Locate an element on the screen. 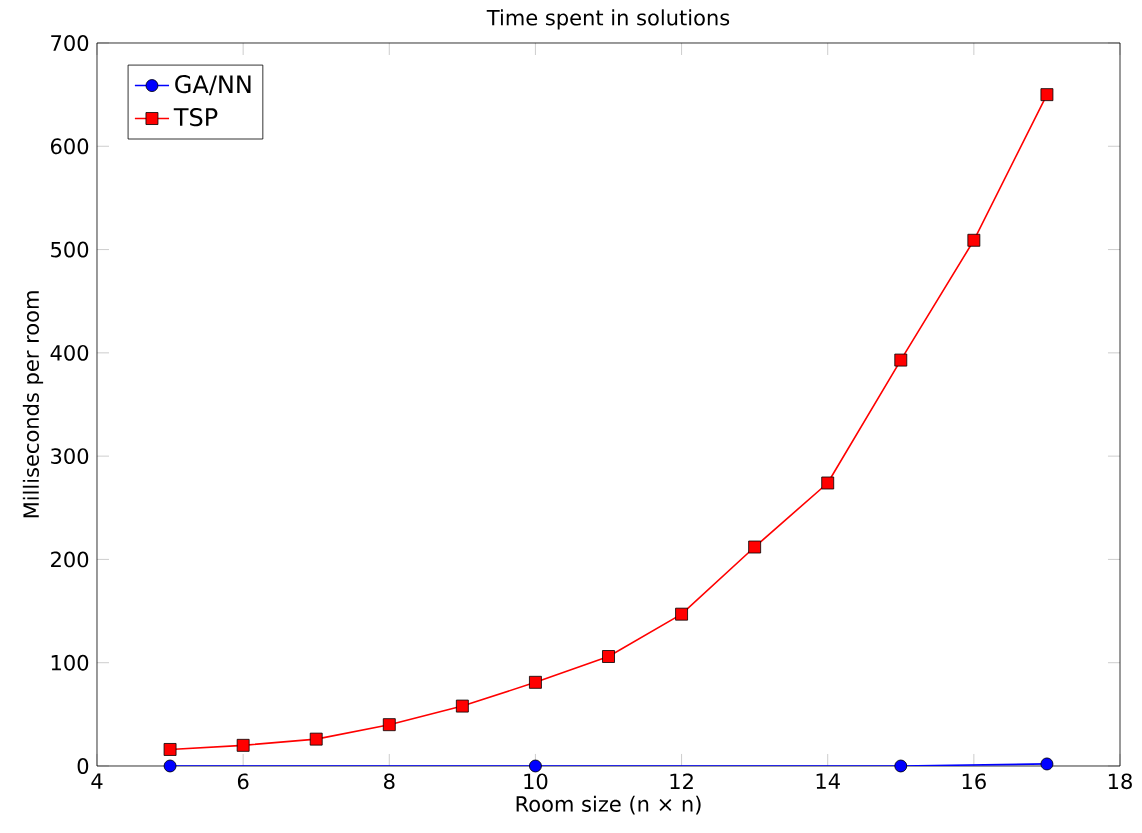 The width and height of the screenshot is (1142, 833). legend-label: TSP is located at coordinates (195, 117).